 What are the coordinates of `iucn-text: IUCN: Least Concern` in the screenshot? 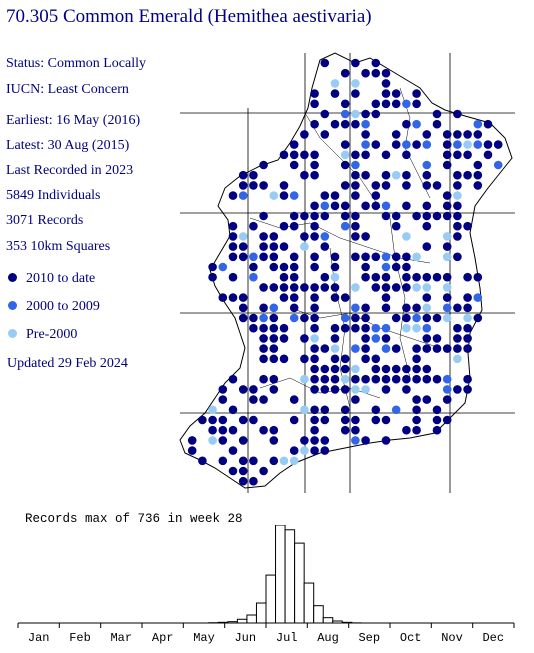 It's located at (67, 89).